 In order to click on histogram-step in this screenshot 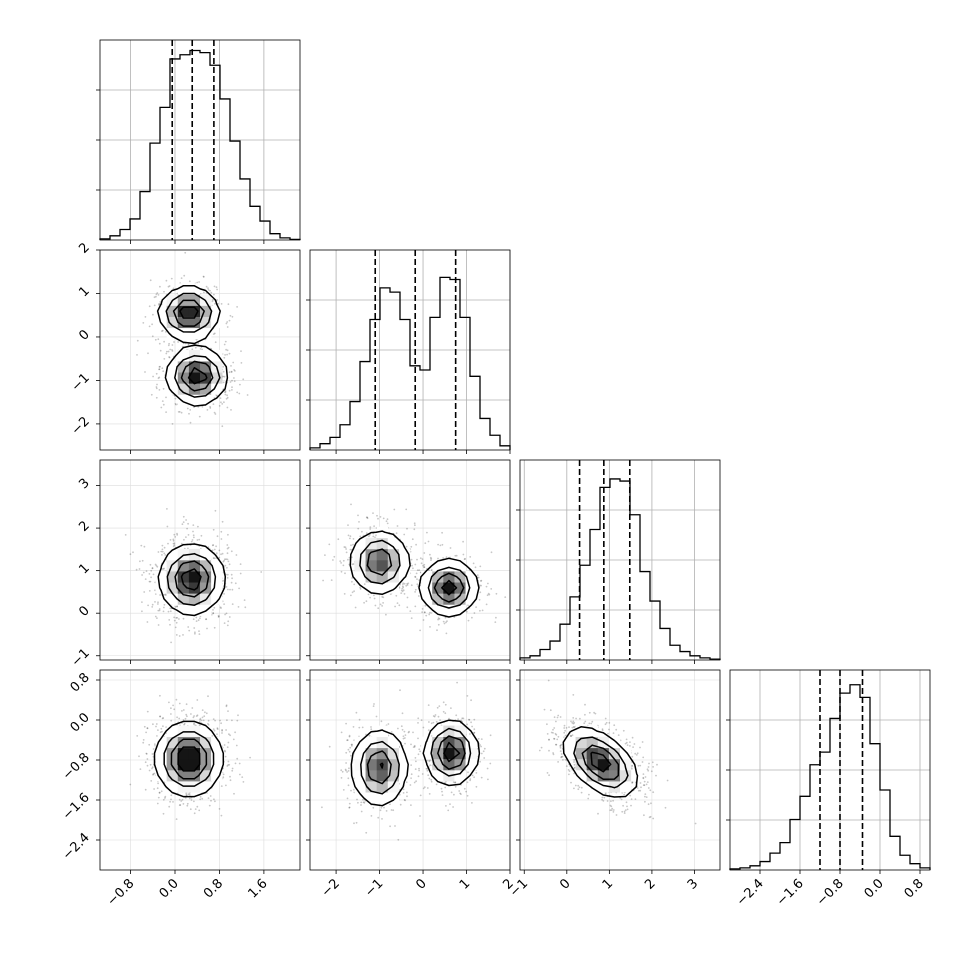, I will do `click(410, 363)`.